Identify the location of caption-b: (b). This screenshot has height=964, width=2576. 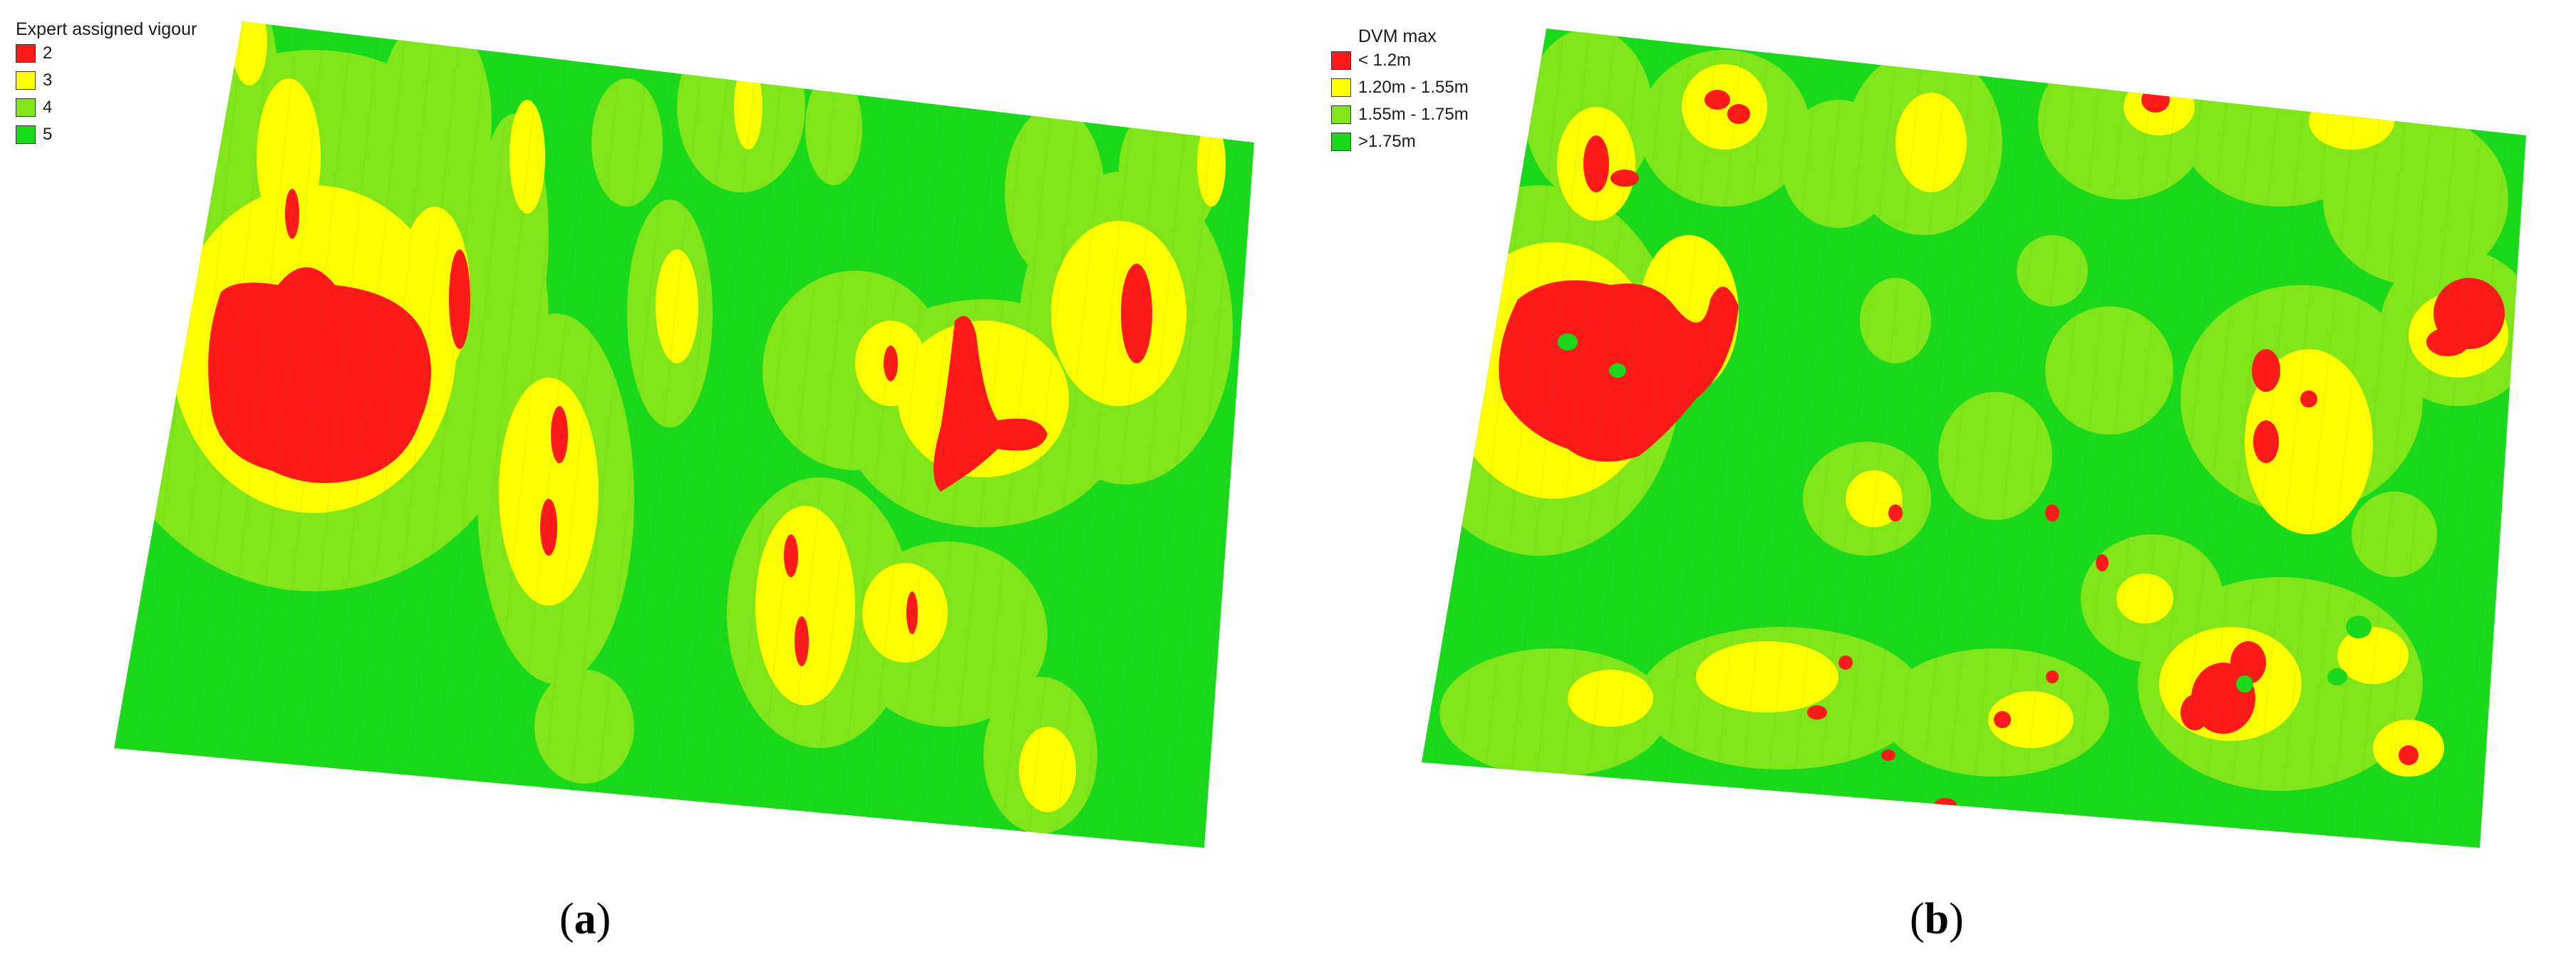
(1937, 919).